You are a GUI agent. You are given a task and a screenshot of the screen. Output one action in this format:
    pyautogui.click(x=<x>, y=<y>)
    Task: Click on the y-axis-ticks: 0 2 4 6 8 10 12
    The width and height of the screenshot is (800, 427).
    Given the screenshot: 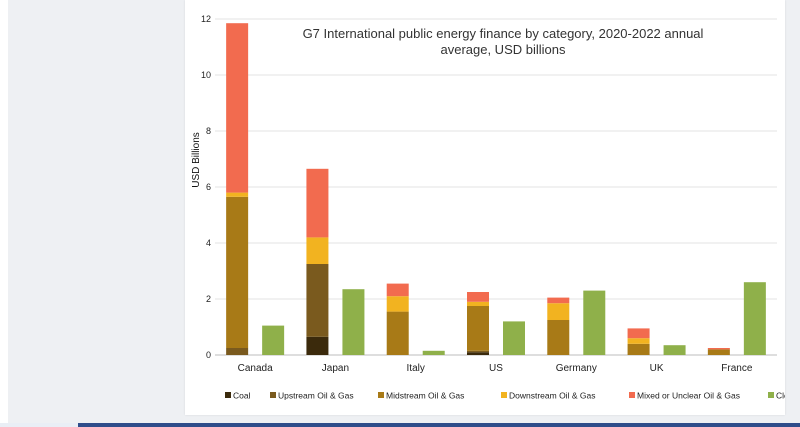 What is the action you would take?
    pyautogui.click(x=206, y=187)
    